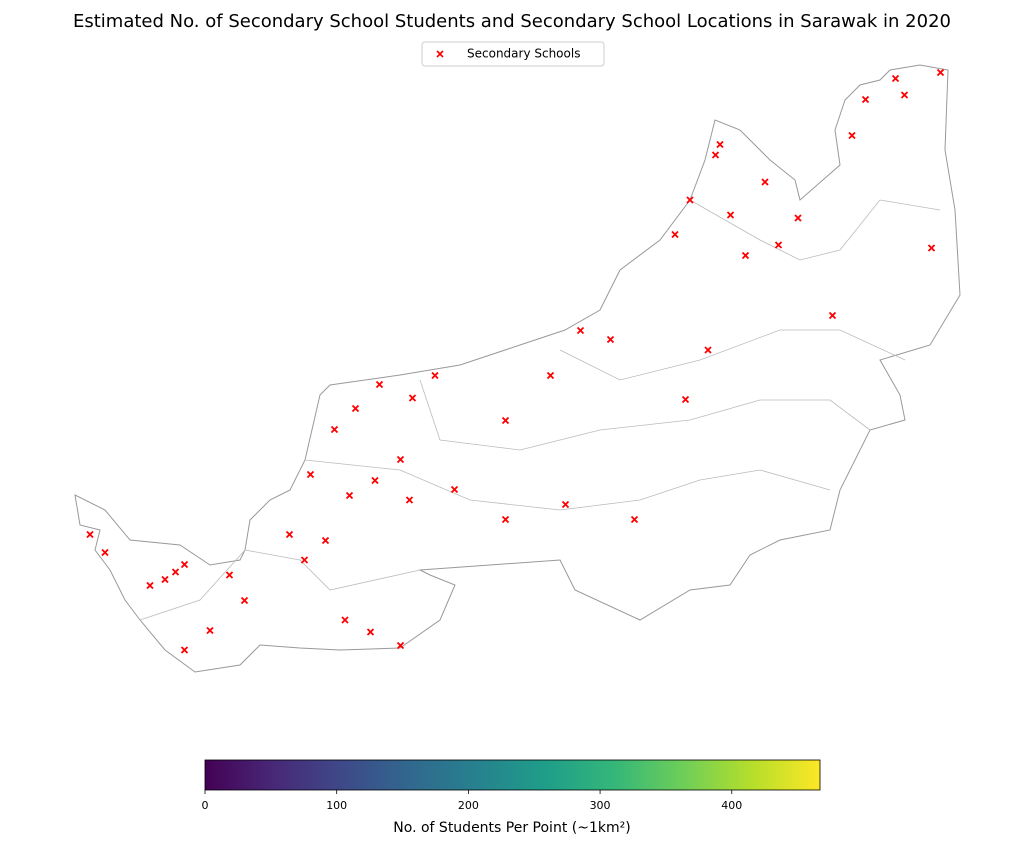  Describe the element at coordinates (731, 805) in the screenshot. I see `colorbar-tick-label: 400` at that location.